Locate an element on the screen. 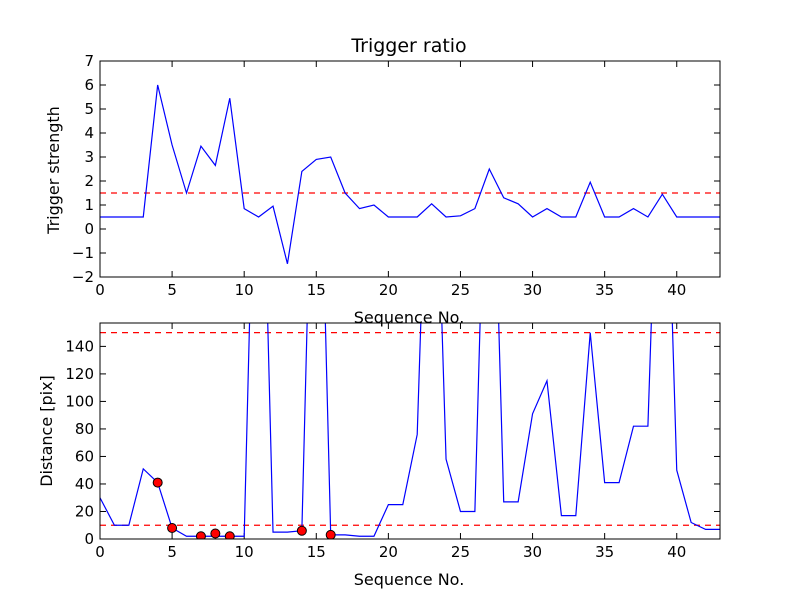 This screenshot has width=800, height=600. chart-title: Trigger ratio is located at coordinates (408, 46).